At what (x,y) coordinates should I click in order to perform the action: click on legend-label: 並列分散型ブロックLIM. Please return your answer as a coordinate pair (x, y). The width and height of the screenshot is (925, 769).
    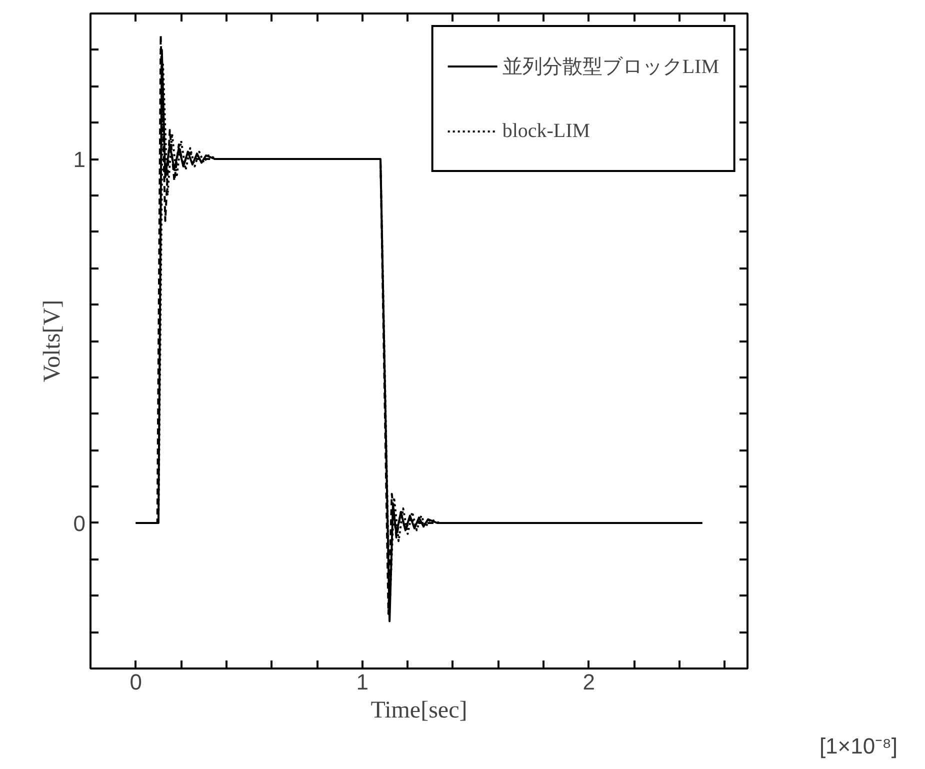
    Looking at the image, I should click on (610, 67).